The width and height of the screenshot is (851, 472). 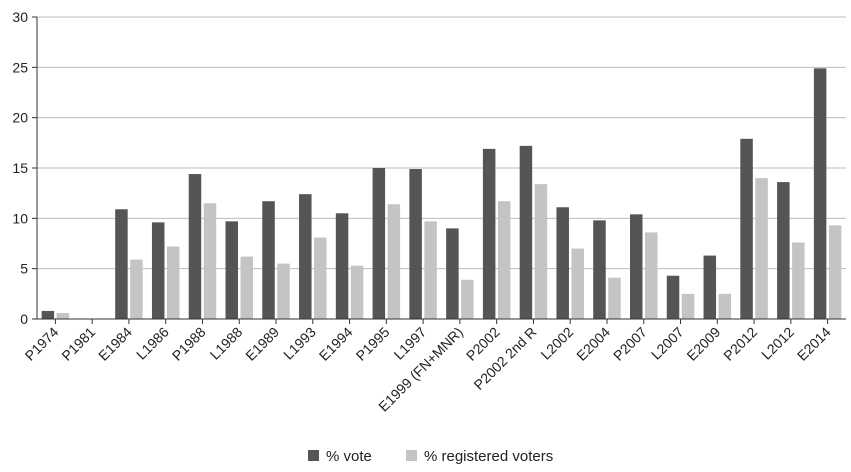 What do you see at coordinates (373, 344) in the screenshot?
I see `x-tick-label: P1995` at bounding box center [373, 344].